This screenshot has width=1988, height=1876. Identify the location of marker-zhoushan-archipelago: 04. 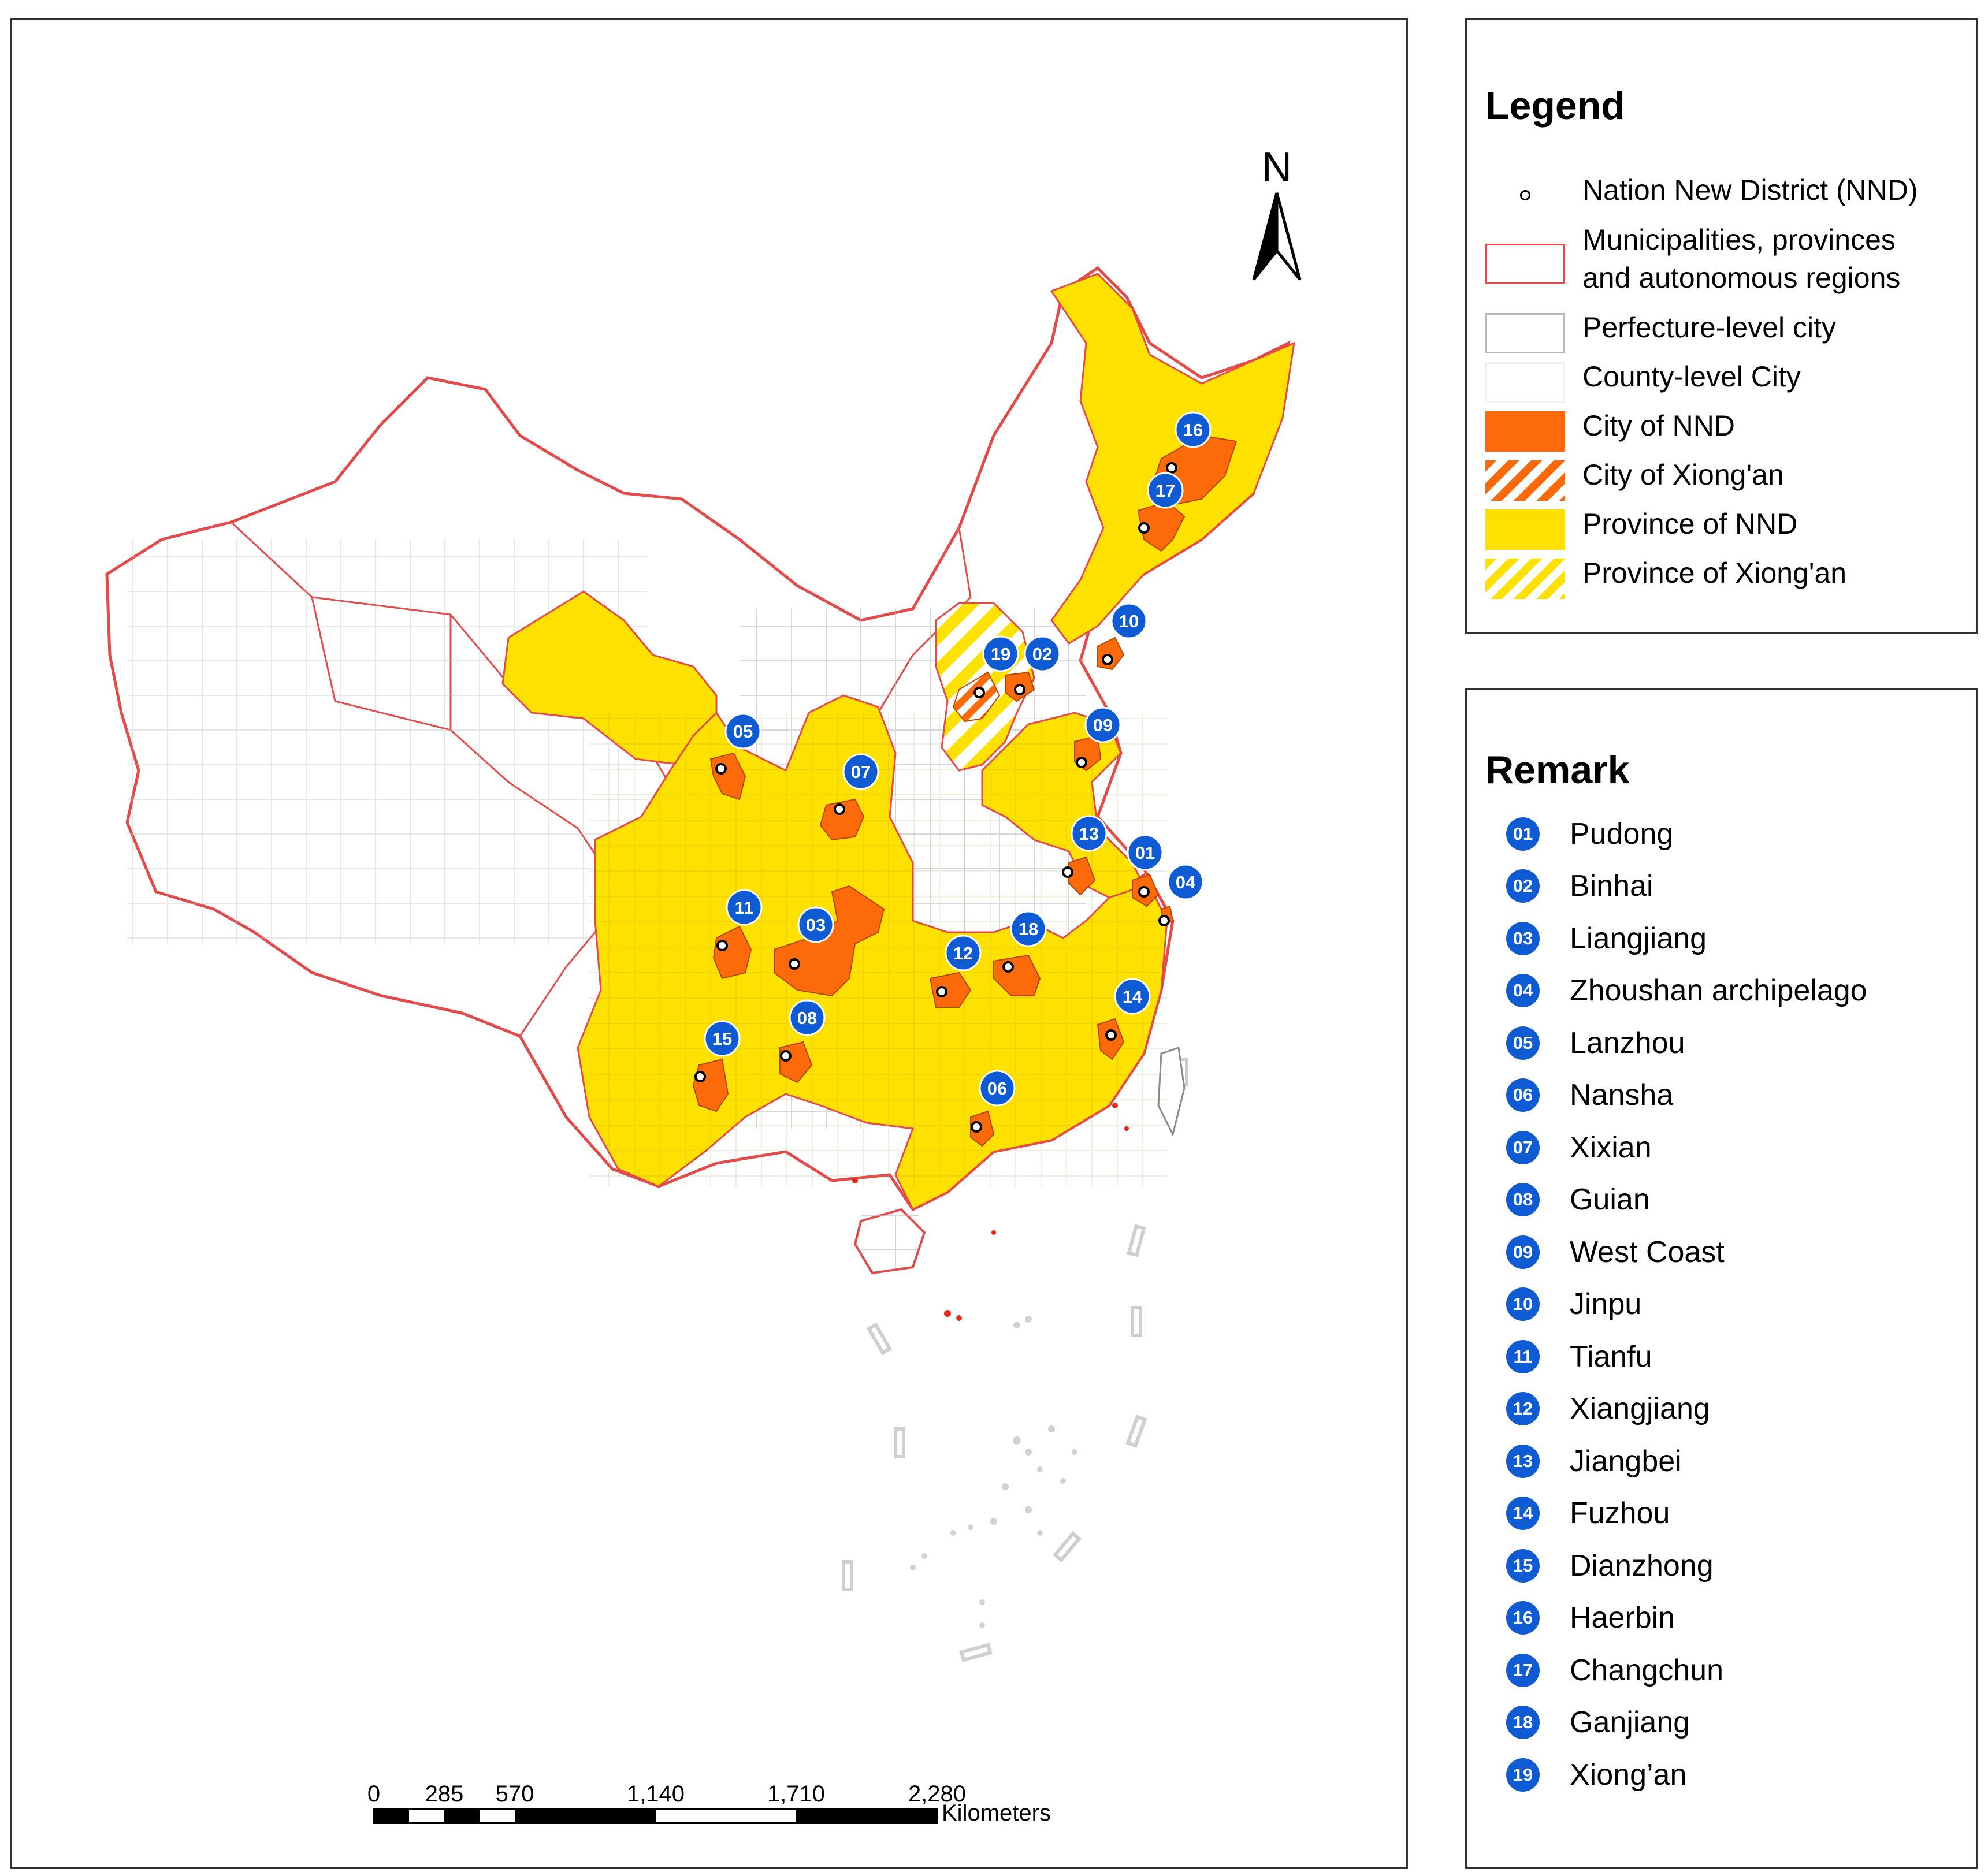
(1181, 894).